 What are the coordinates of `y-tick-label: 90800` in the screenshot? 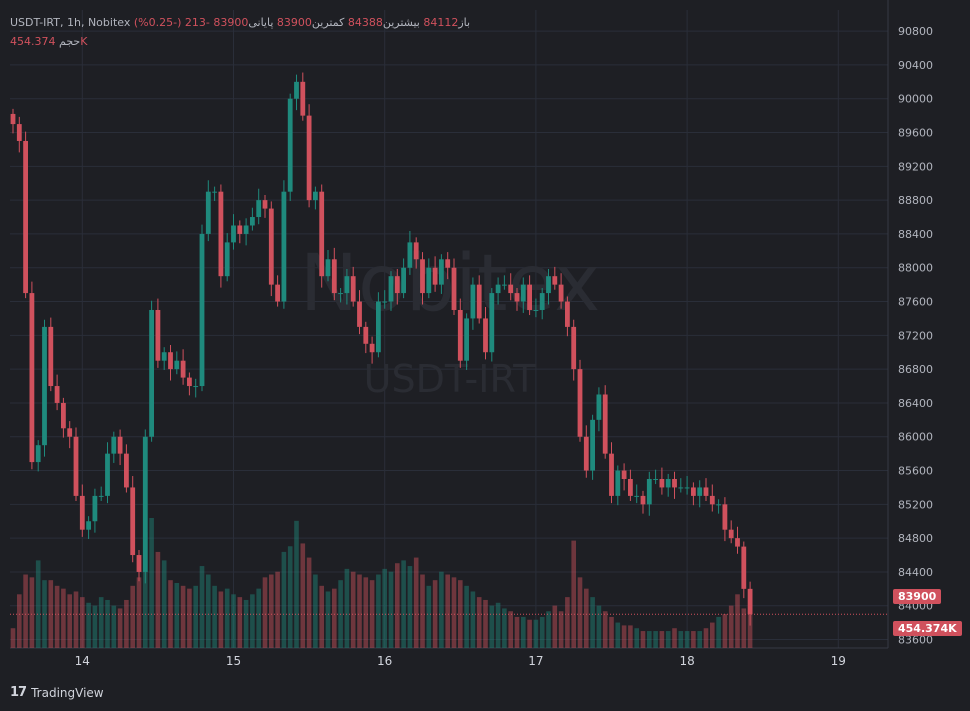 It's located at (915, 31).